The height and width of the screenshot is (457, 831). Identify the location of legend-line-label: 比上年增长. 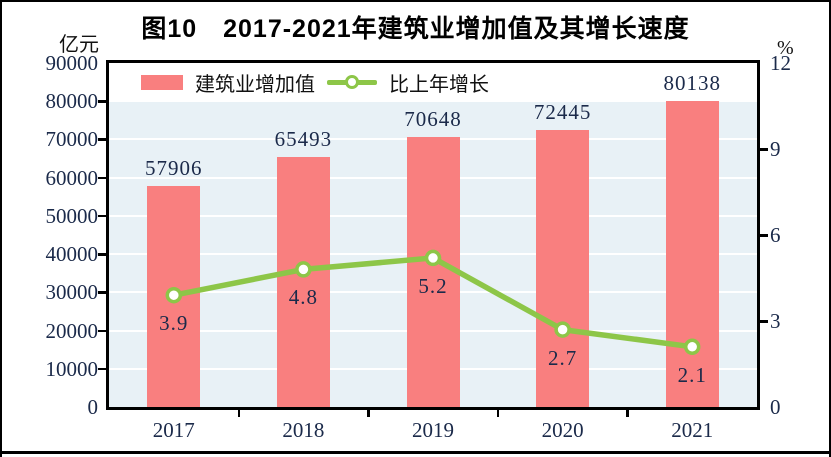
(439, 84).